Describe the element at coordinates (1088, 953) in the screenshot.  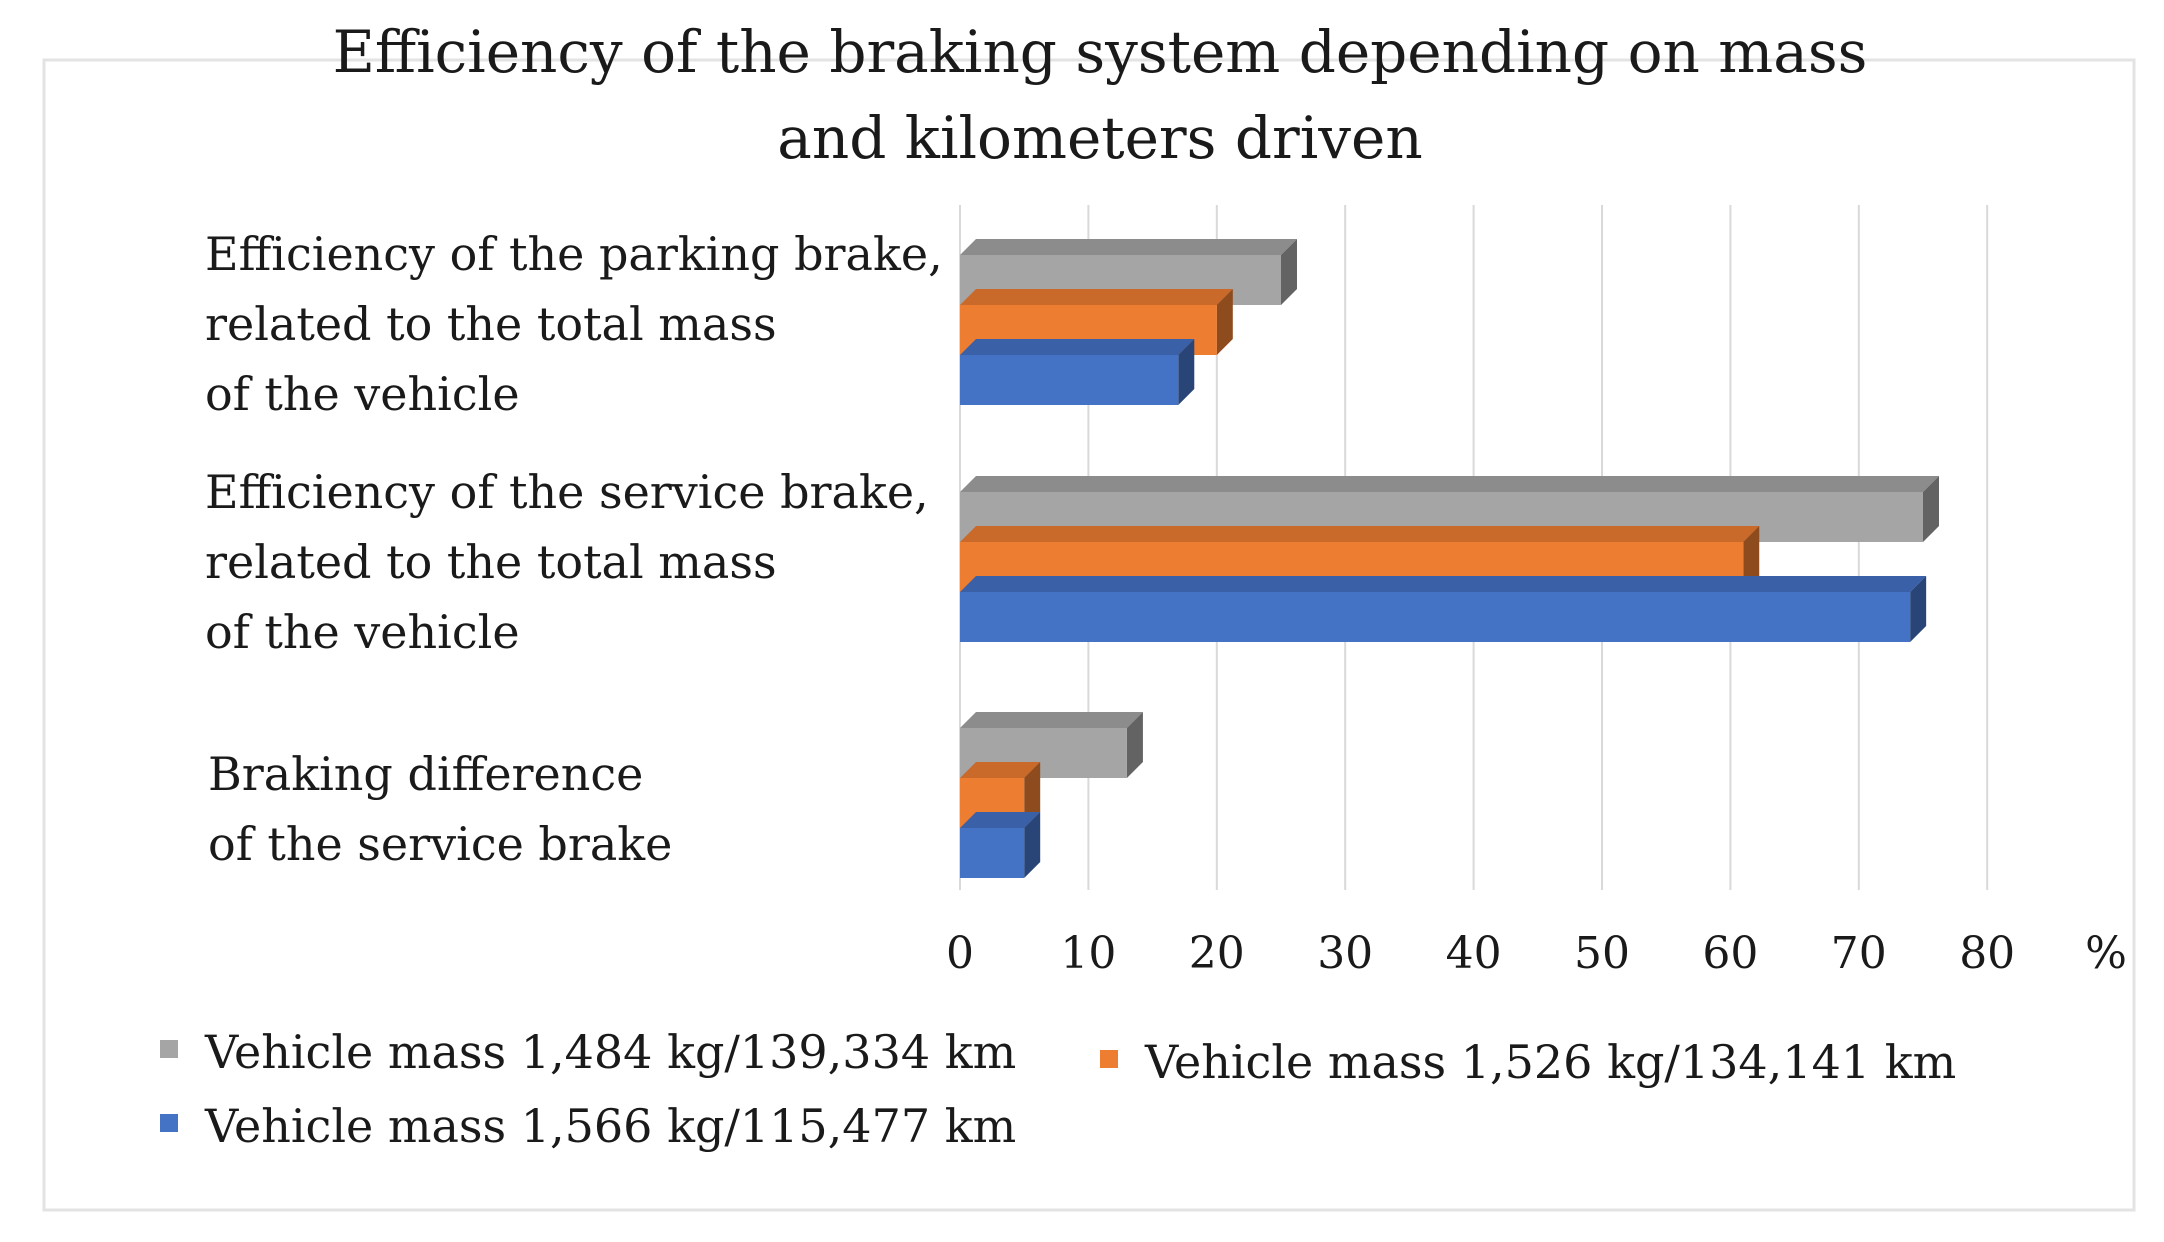
I see `x-tick-label: 10` at that location.